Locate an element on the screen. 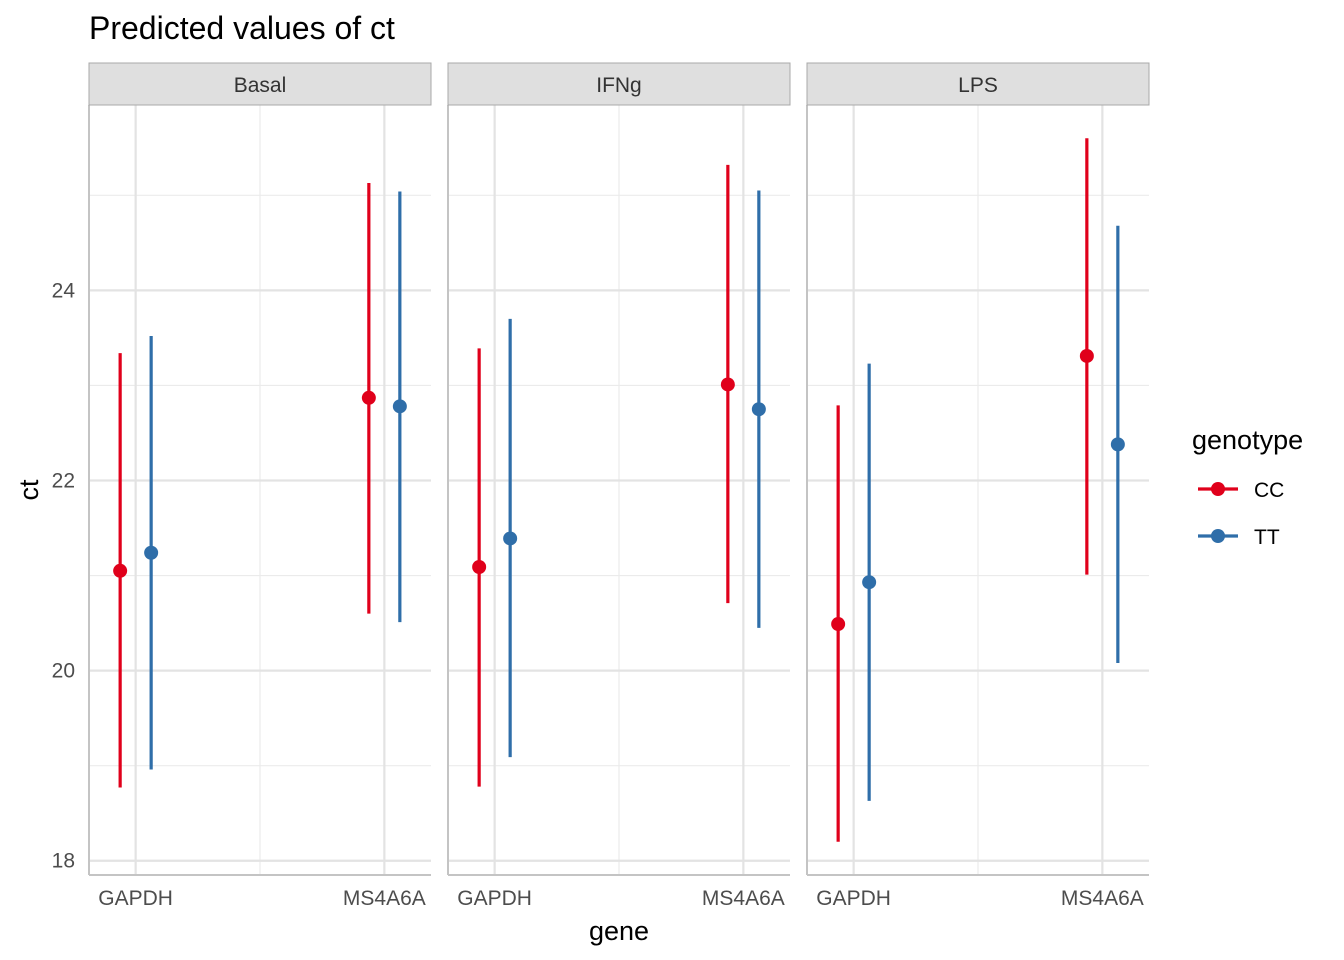  facet-strip-label: LPS is located at coordinates (978, 85).